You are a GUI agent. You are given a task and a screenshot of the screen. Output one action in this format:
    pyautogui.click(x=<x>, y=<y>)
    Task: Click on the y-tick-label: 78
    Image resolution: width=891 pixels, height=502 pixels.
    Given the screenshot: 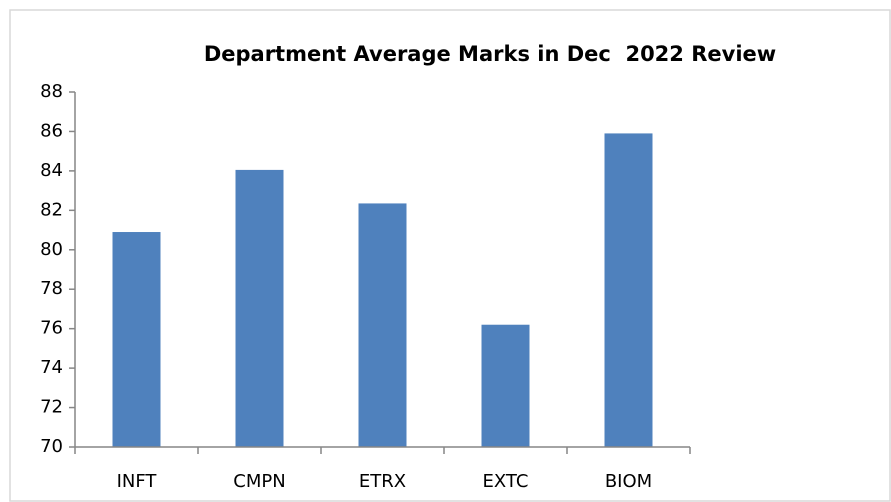 What is the action you would take?
    pyautogui.click(x=51, y=288)
    